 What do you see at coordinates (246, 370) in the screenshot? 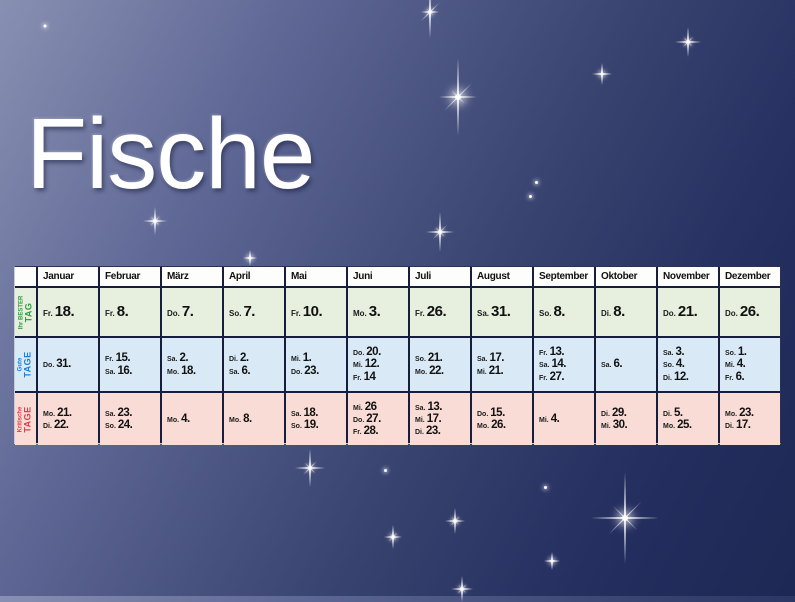
I see `day-number: 6.` at bounding box center [246, 370].